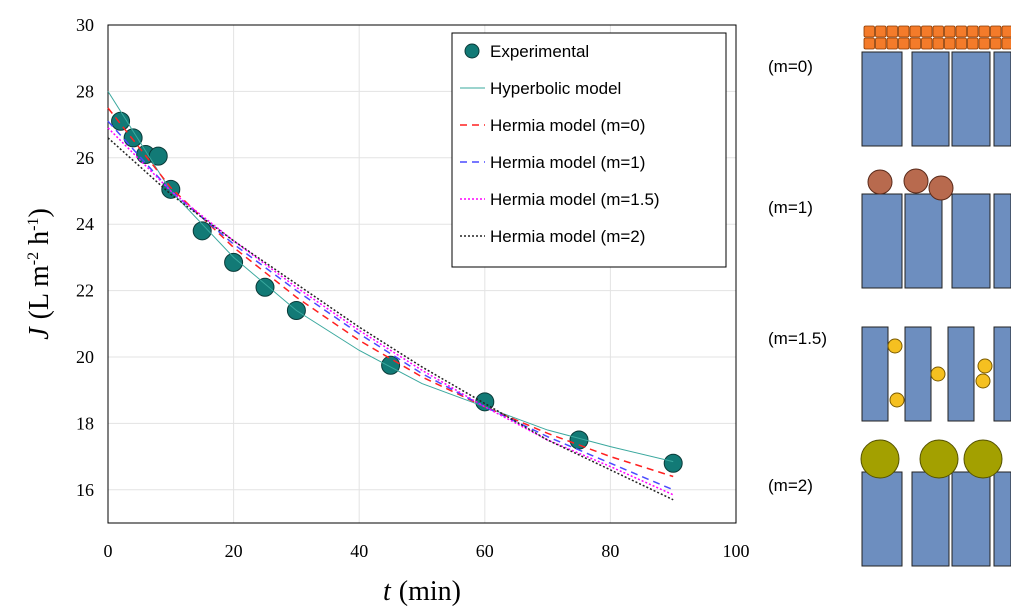 Image resolution: width=1011 pixels, height=608 pixels. Describe the element at coordinates (790, 485) in the screenshot. I see `diagram-label: (m=2)` at that location.